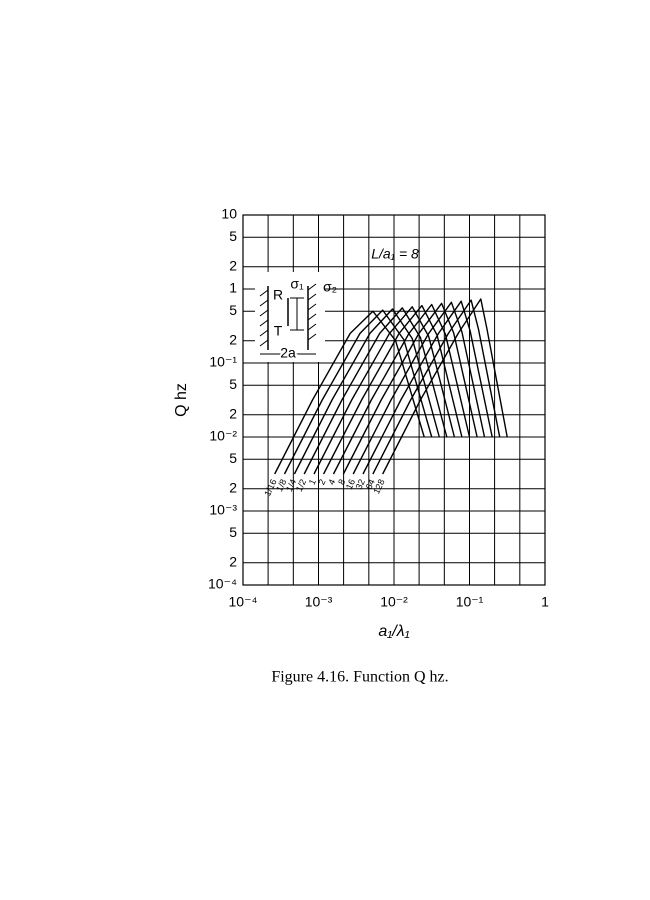 The height and width of the screenshot is (900, 650). Describe the element at coordinates (233, 288) in the screenshot. I see `y-tick-label: 1` at that location.